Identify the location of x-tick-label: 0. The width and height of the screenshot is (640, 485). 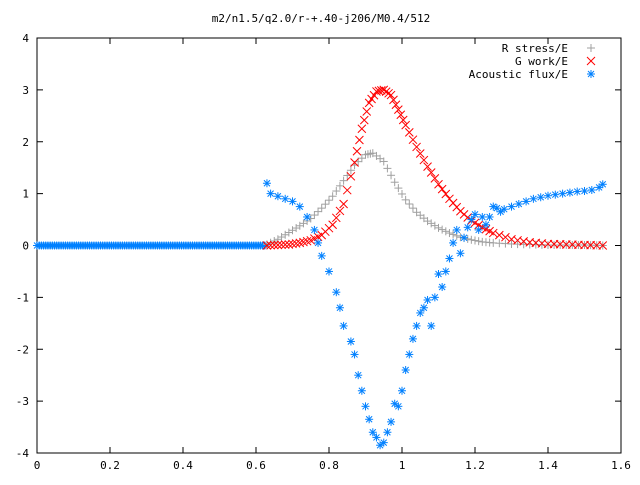
(37, 465).